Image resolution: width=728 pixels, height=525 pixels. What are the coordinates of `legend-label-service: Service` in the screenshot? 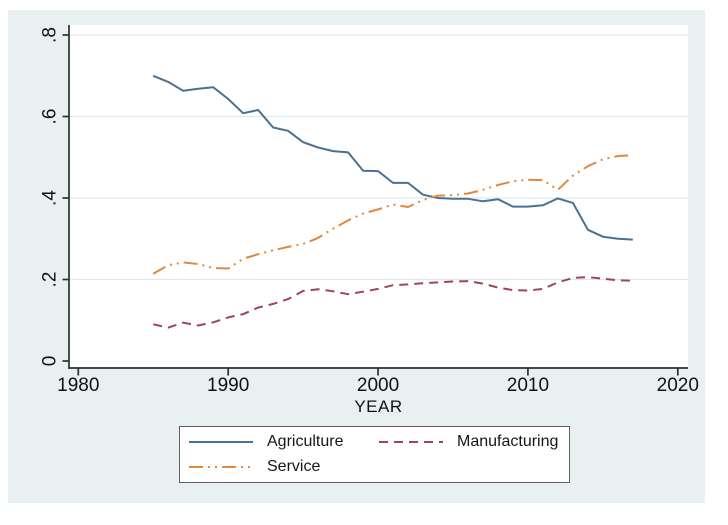 It's located at (294, 466).